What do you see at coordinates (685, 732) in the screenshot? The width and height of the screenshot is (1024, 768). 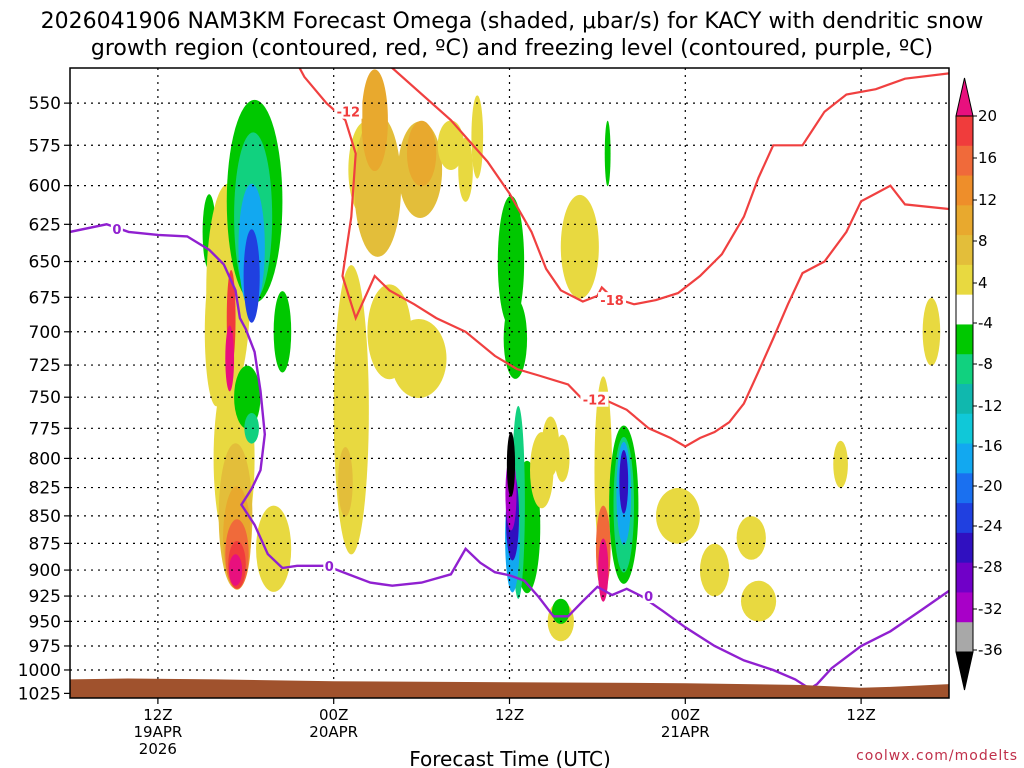 I see `x-tick-label-48-1: 21APR` at bounding box center [685, 732].